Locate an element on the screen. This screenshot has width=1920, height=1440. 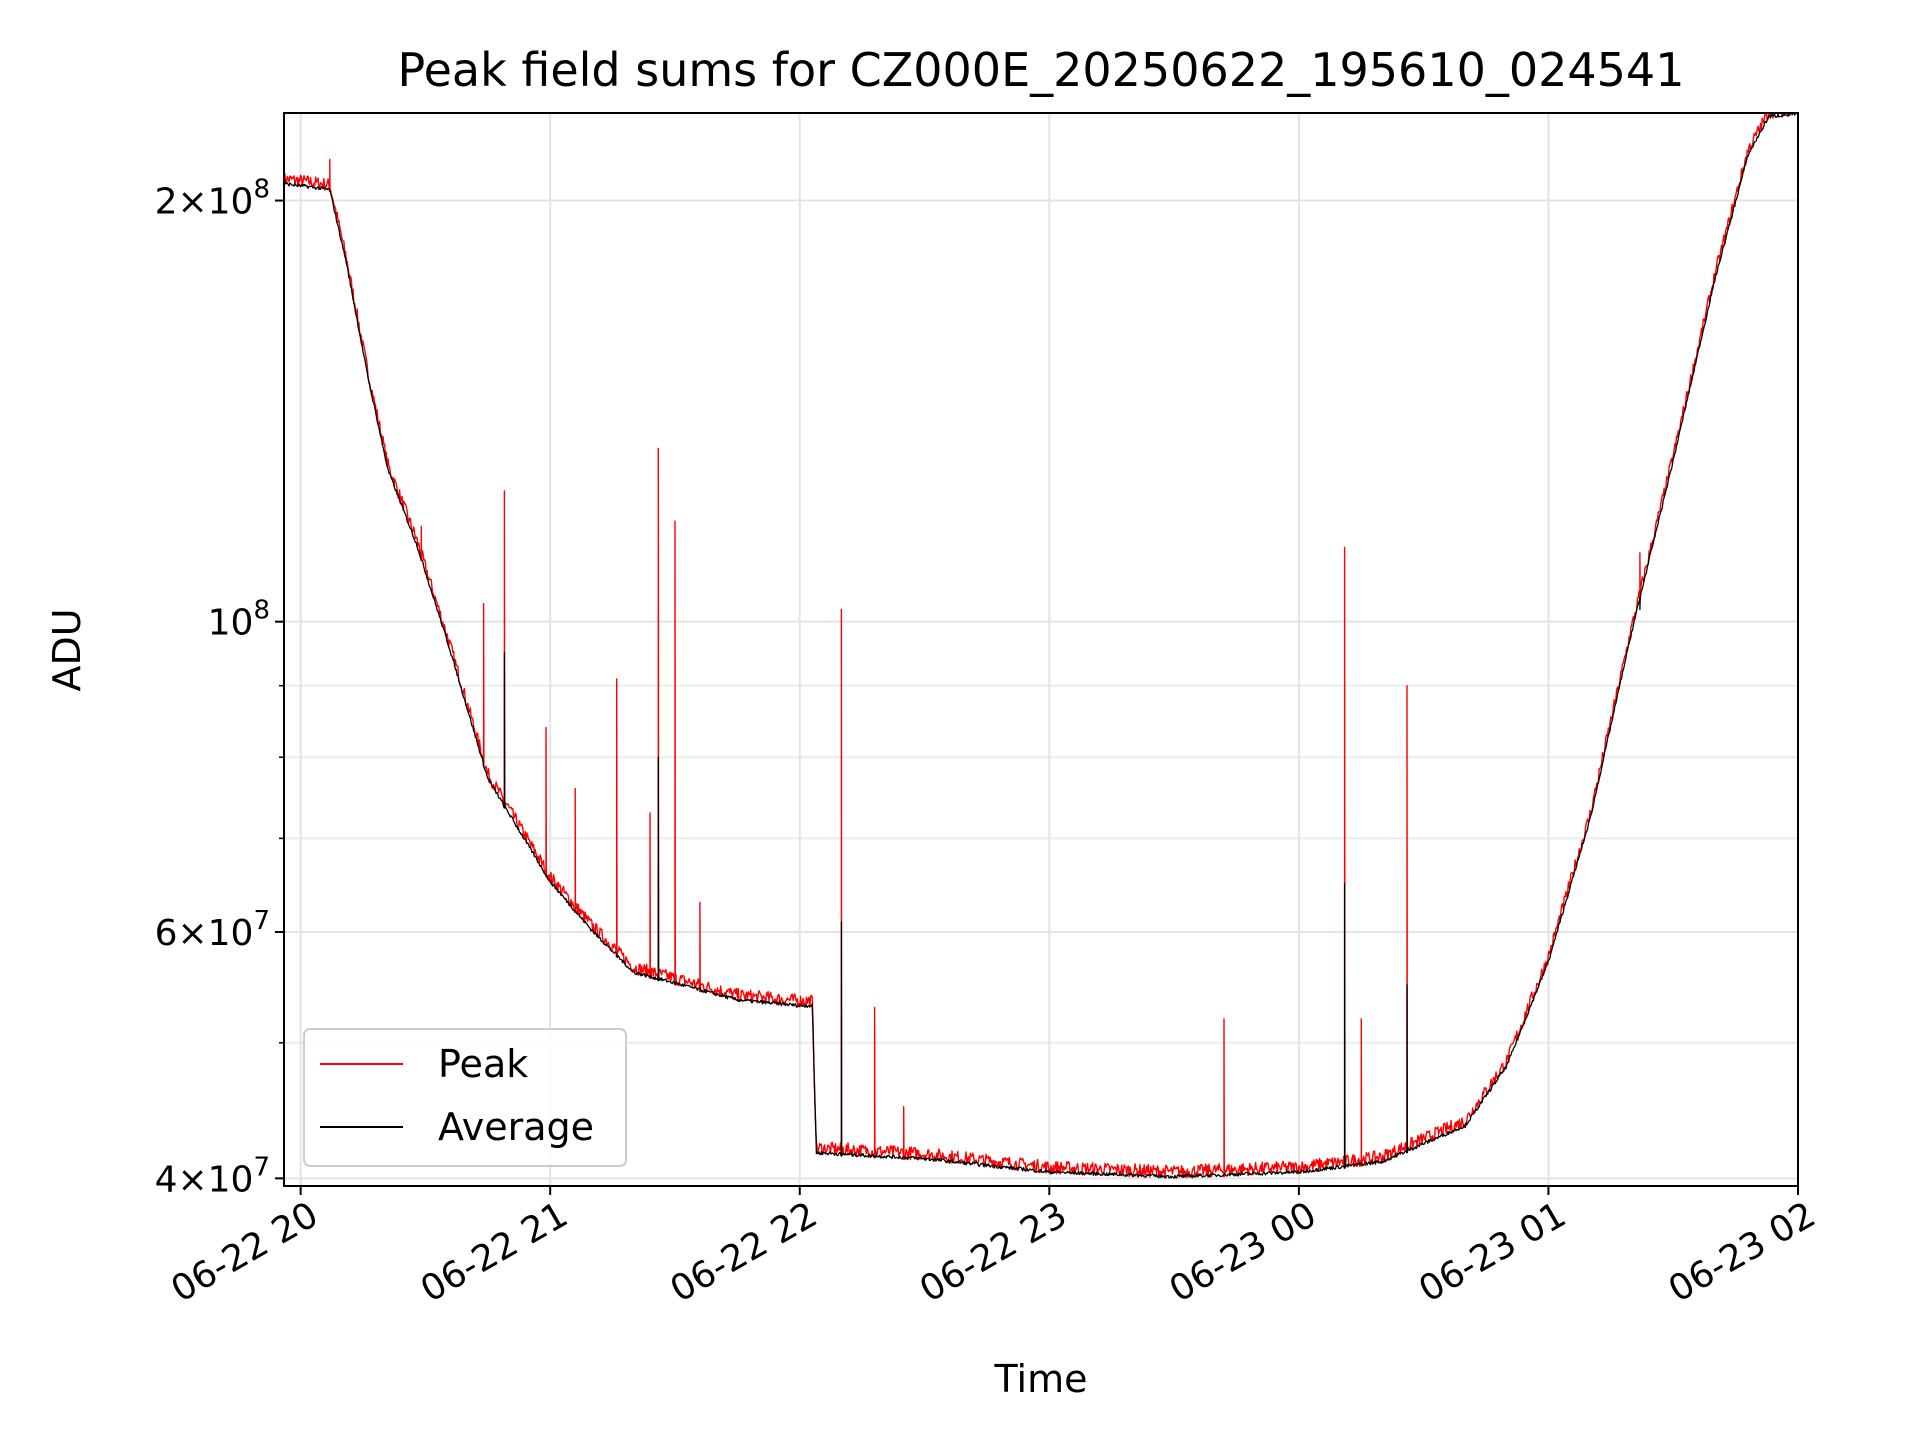
legend-peak-label: Peak is located at coordinates (483, 1064).